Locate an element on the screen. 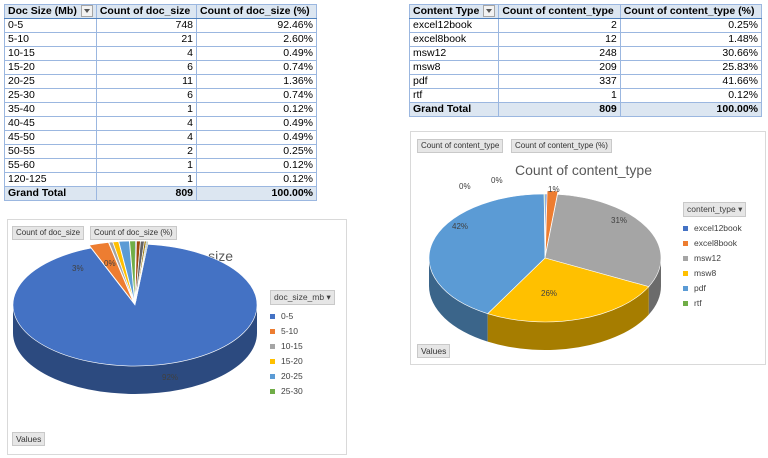 The width and height of the screenshot is (768, 458). value-cell: 25.83% is located at coordinates (691, 67).